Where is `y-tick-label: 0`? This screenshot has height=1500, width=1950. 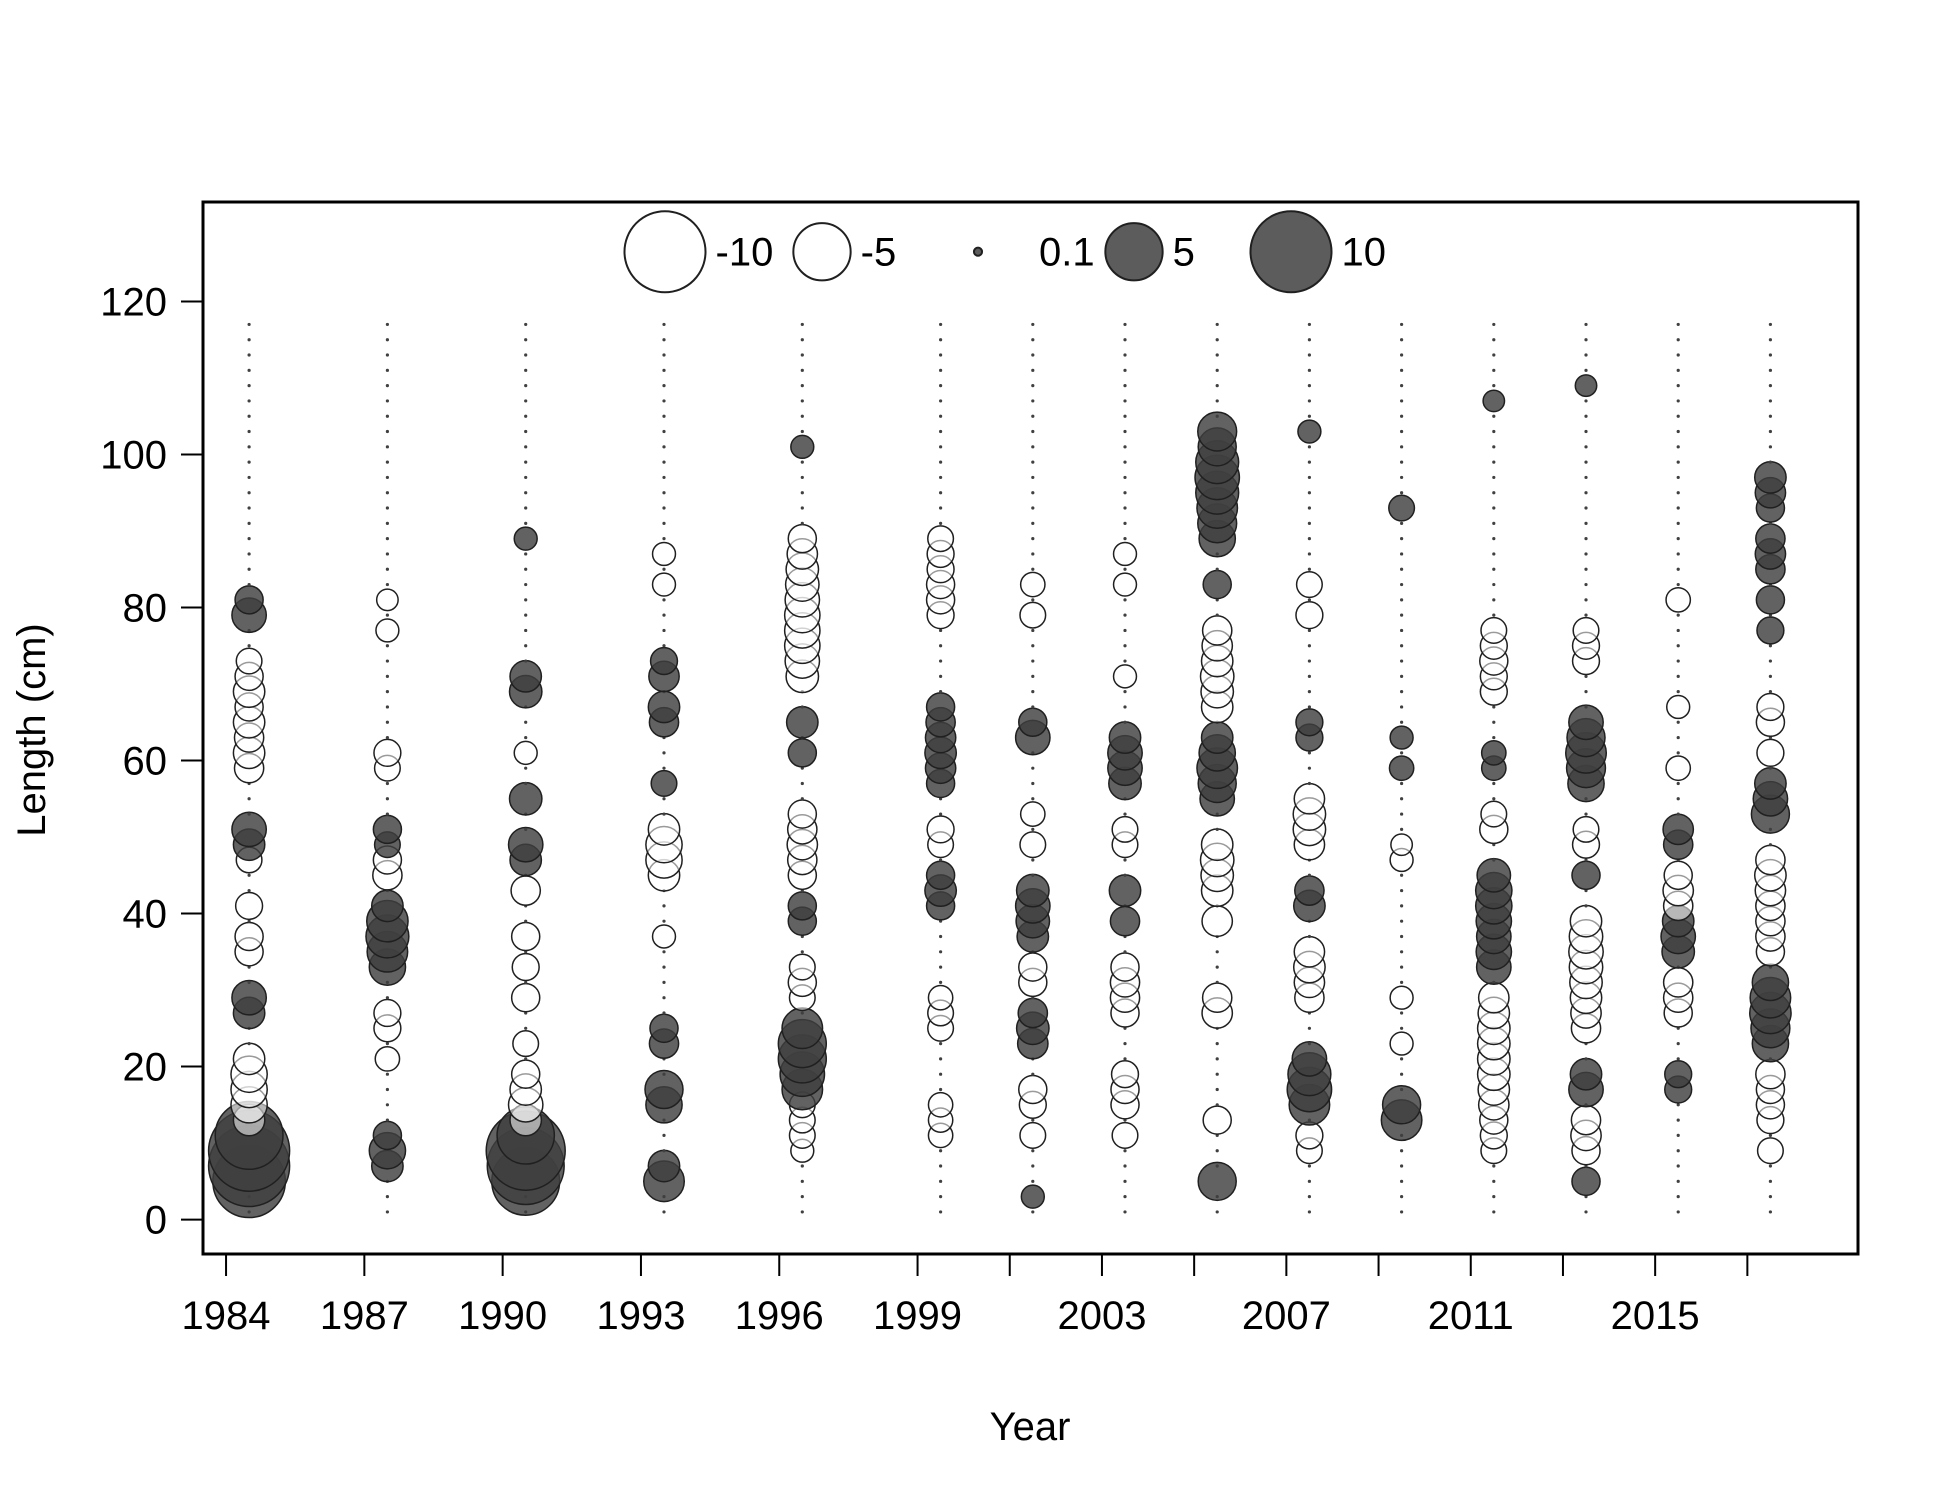 y-tick-label: 0 is located at coordinates (156, 1221).